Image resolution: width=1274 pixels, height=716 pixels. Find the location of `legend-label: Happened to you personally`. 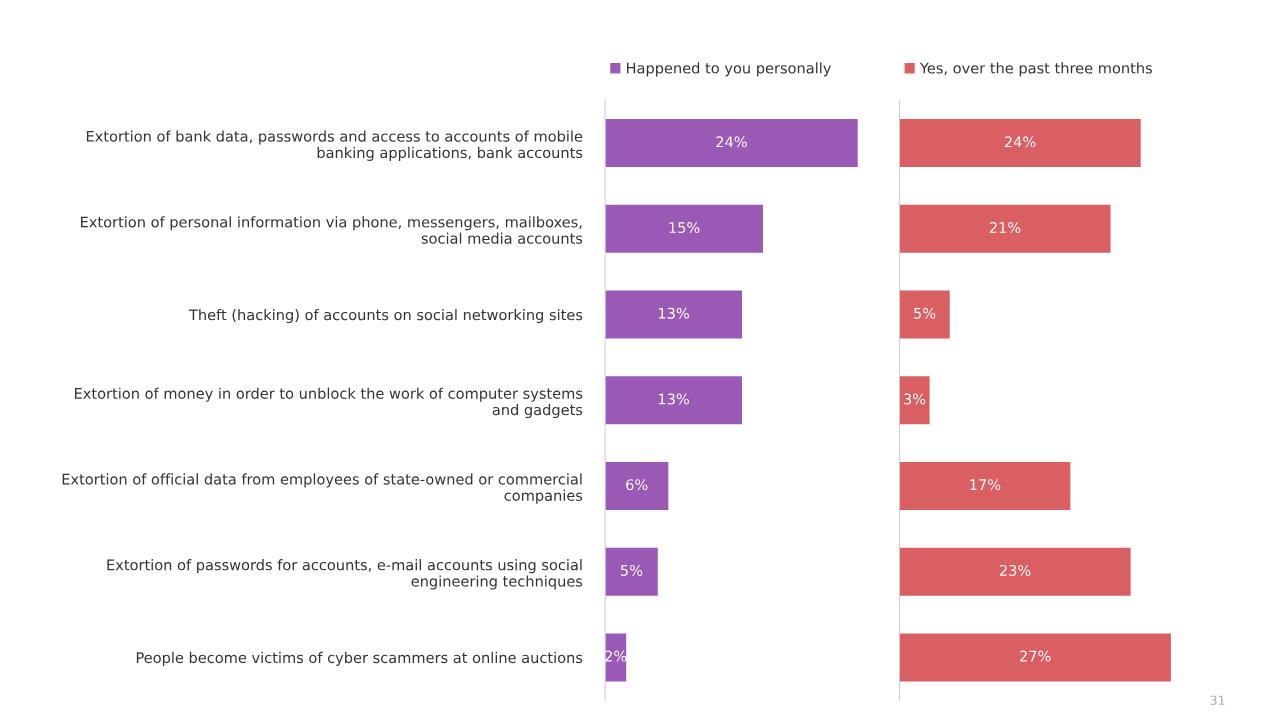

legend-label: Happened to you personally is located at coordinates (729, 69).